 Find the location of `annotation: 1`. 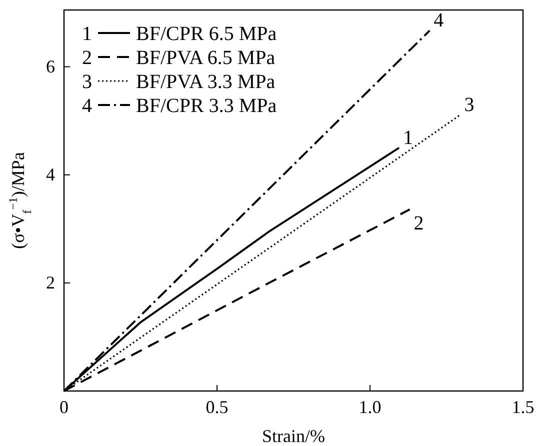

annotation: 1 is located at coordinates (408, 137).